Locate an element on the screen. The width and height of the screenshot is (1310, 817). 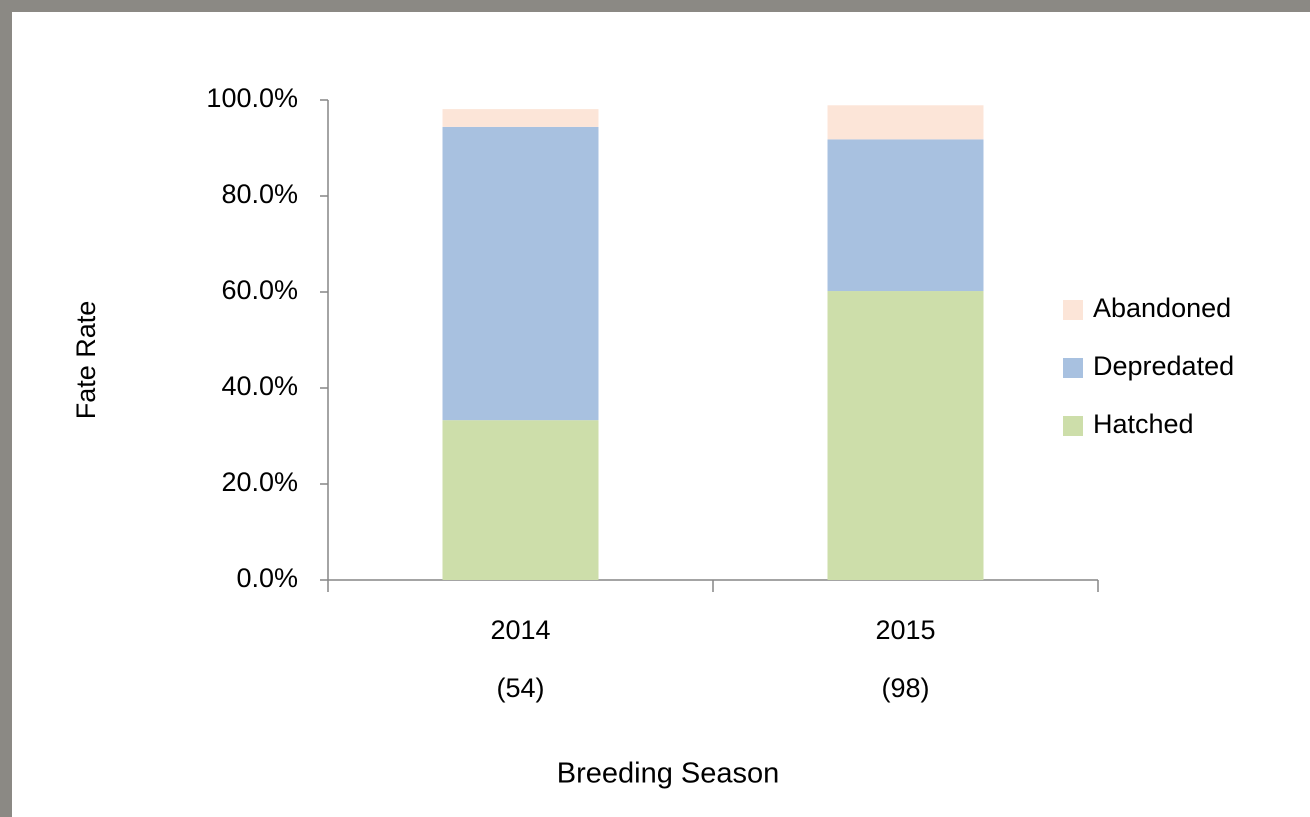
y-tick-label: 100.0% is located at coordinates (252, 98).